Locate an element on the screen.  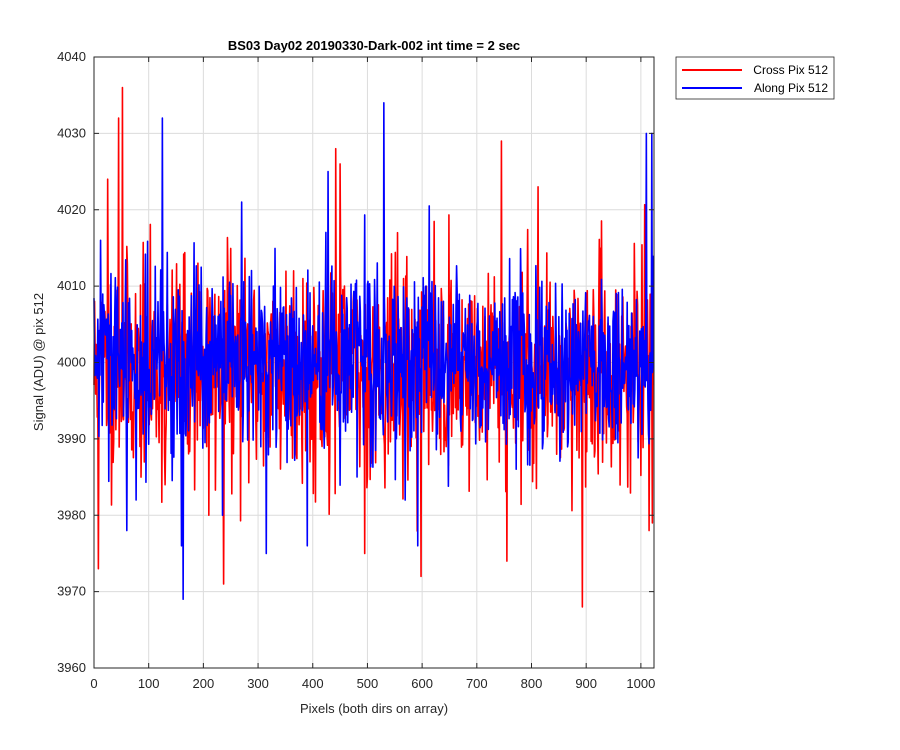
x-tick-label: 500 is located at coordinates (368, 683).